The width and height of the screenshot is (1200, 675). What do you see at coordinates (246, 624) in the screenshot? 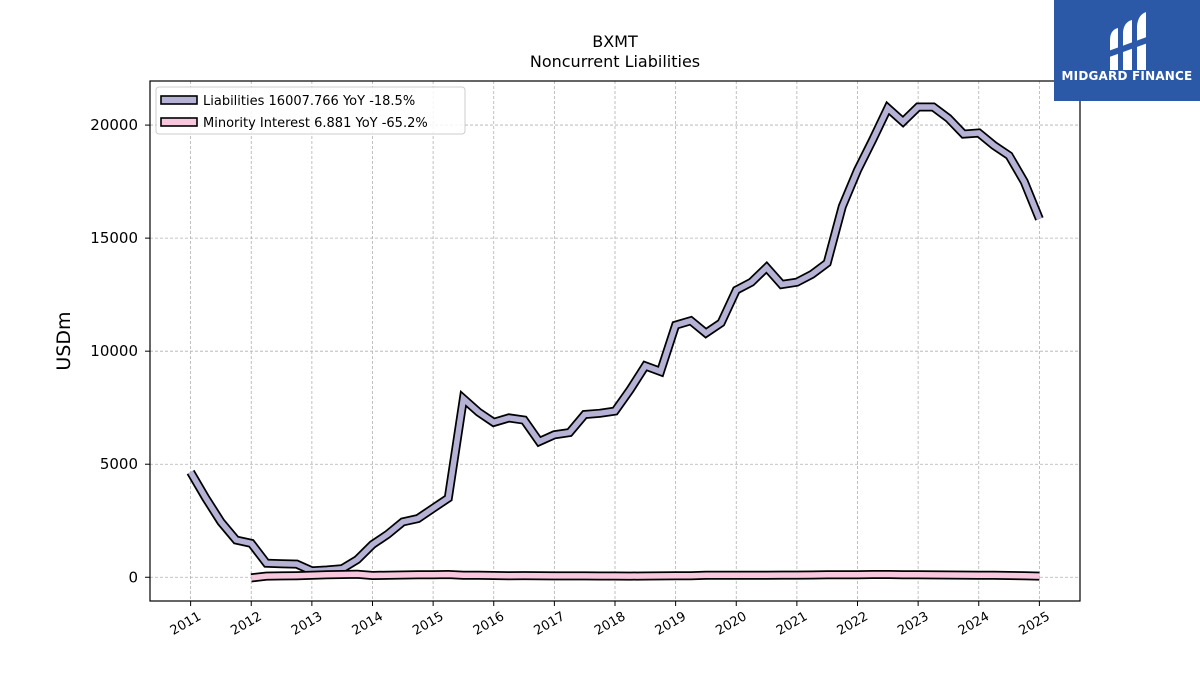
I see `x-tick-label: 2012` at bounding box center [246, 624].